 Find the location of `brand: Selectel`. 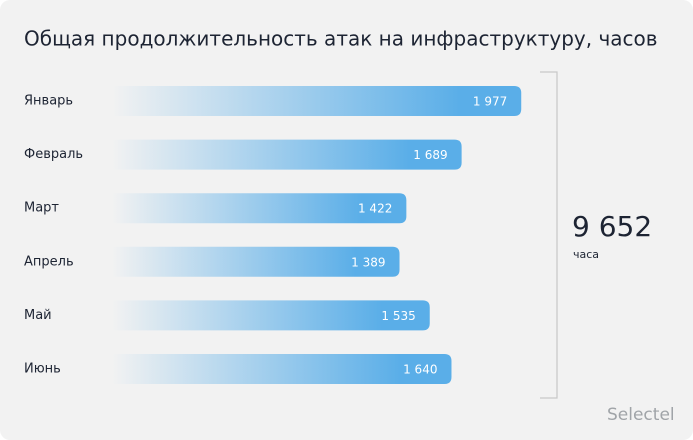

brand: Selectel is located at coordinates (641, 415).